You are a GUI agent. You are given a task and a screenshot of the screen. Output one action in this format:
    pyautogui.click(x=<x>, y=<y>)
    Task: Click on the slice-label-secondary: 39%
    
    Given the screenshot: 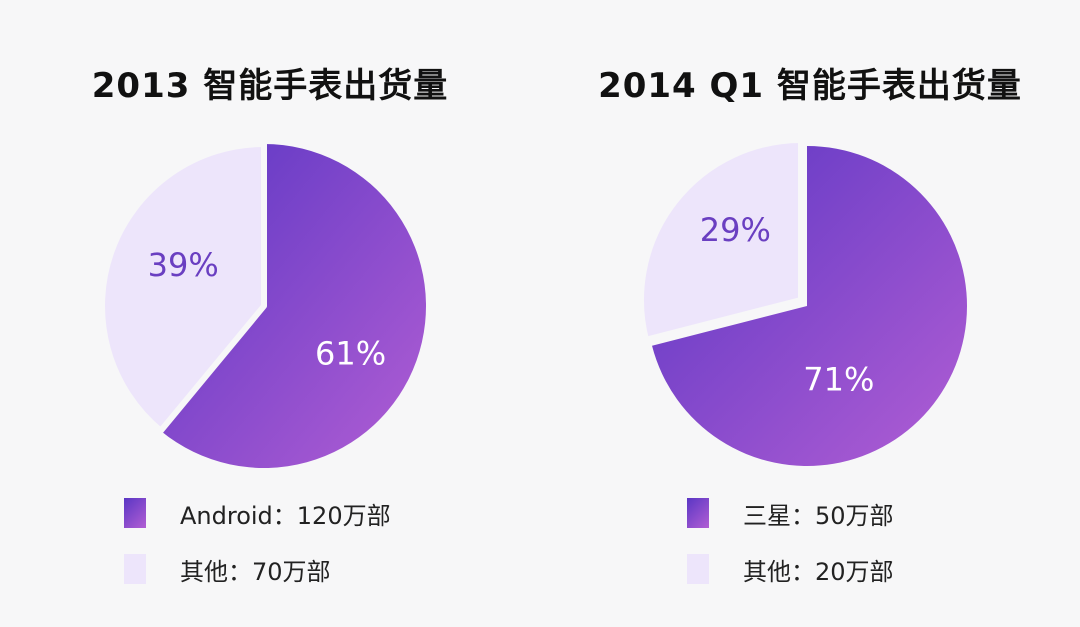 What is the action you would take?
    pyautogui.click(x=183, y=265)
    